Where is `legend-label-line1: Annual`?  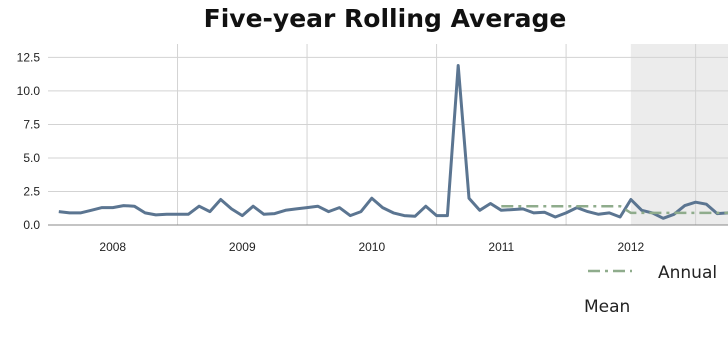
legend-label-line1: Annual is located at coordinates (687, 273).